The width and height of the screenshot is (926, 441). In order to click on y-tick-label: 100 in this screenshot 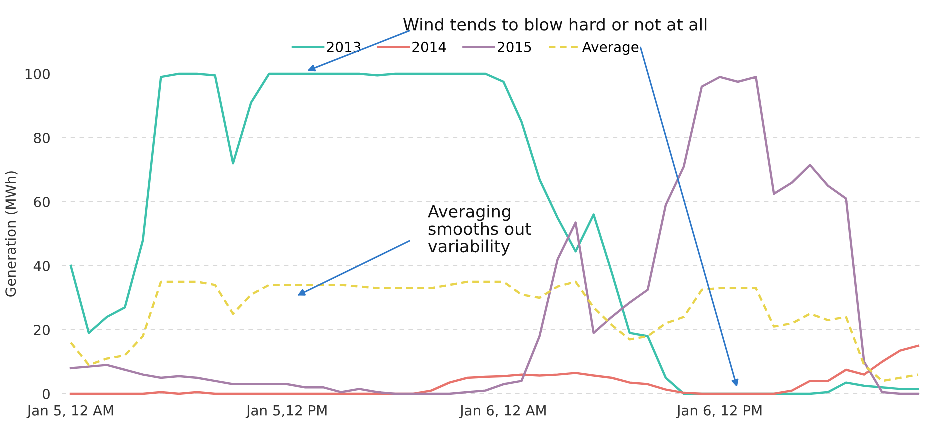, I will do `click(38, 74)`.